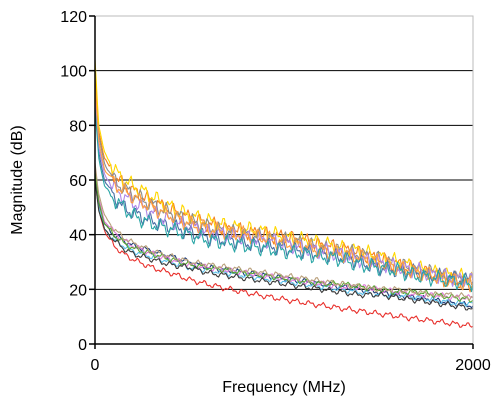 This screenshot has height=401, width=496. I want to click on y-tick-label: 100, so click(73, 72).